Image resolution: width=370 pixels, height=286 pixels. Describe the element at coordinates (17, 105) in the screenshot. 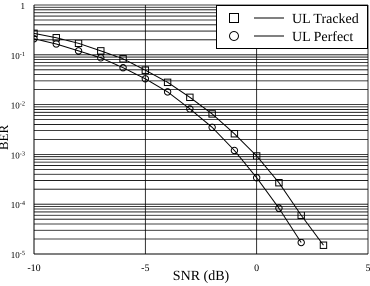

I see `y-tick-label: 10$^{-2}$` at that location.